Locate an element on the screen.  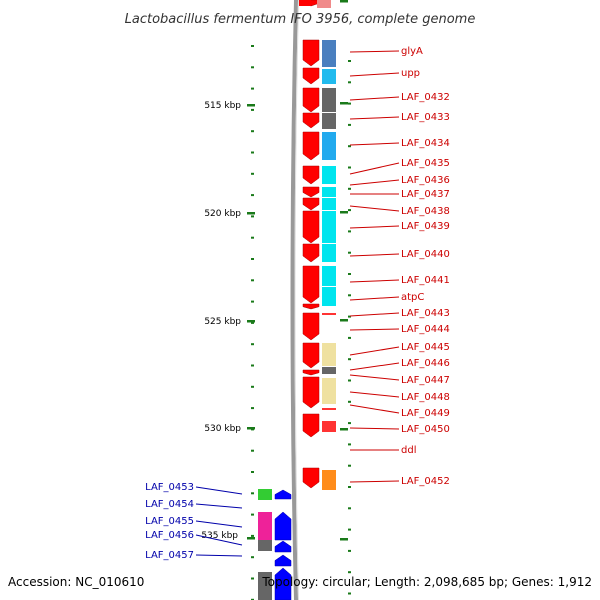
forward-gene-label: atpC is located at coordinates (412, 297).